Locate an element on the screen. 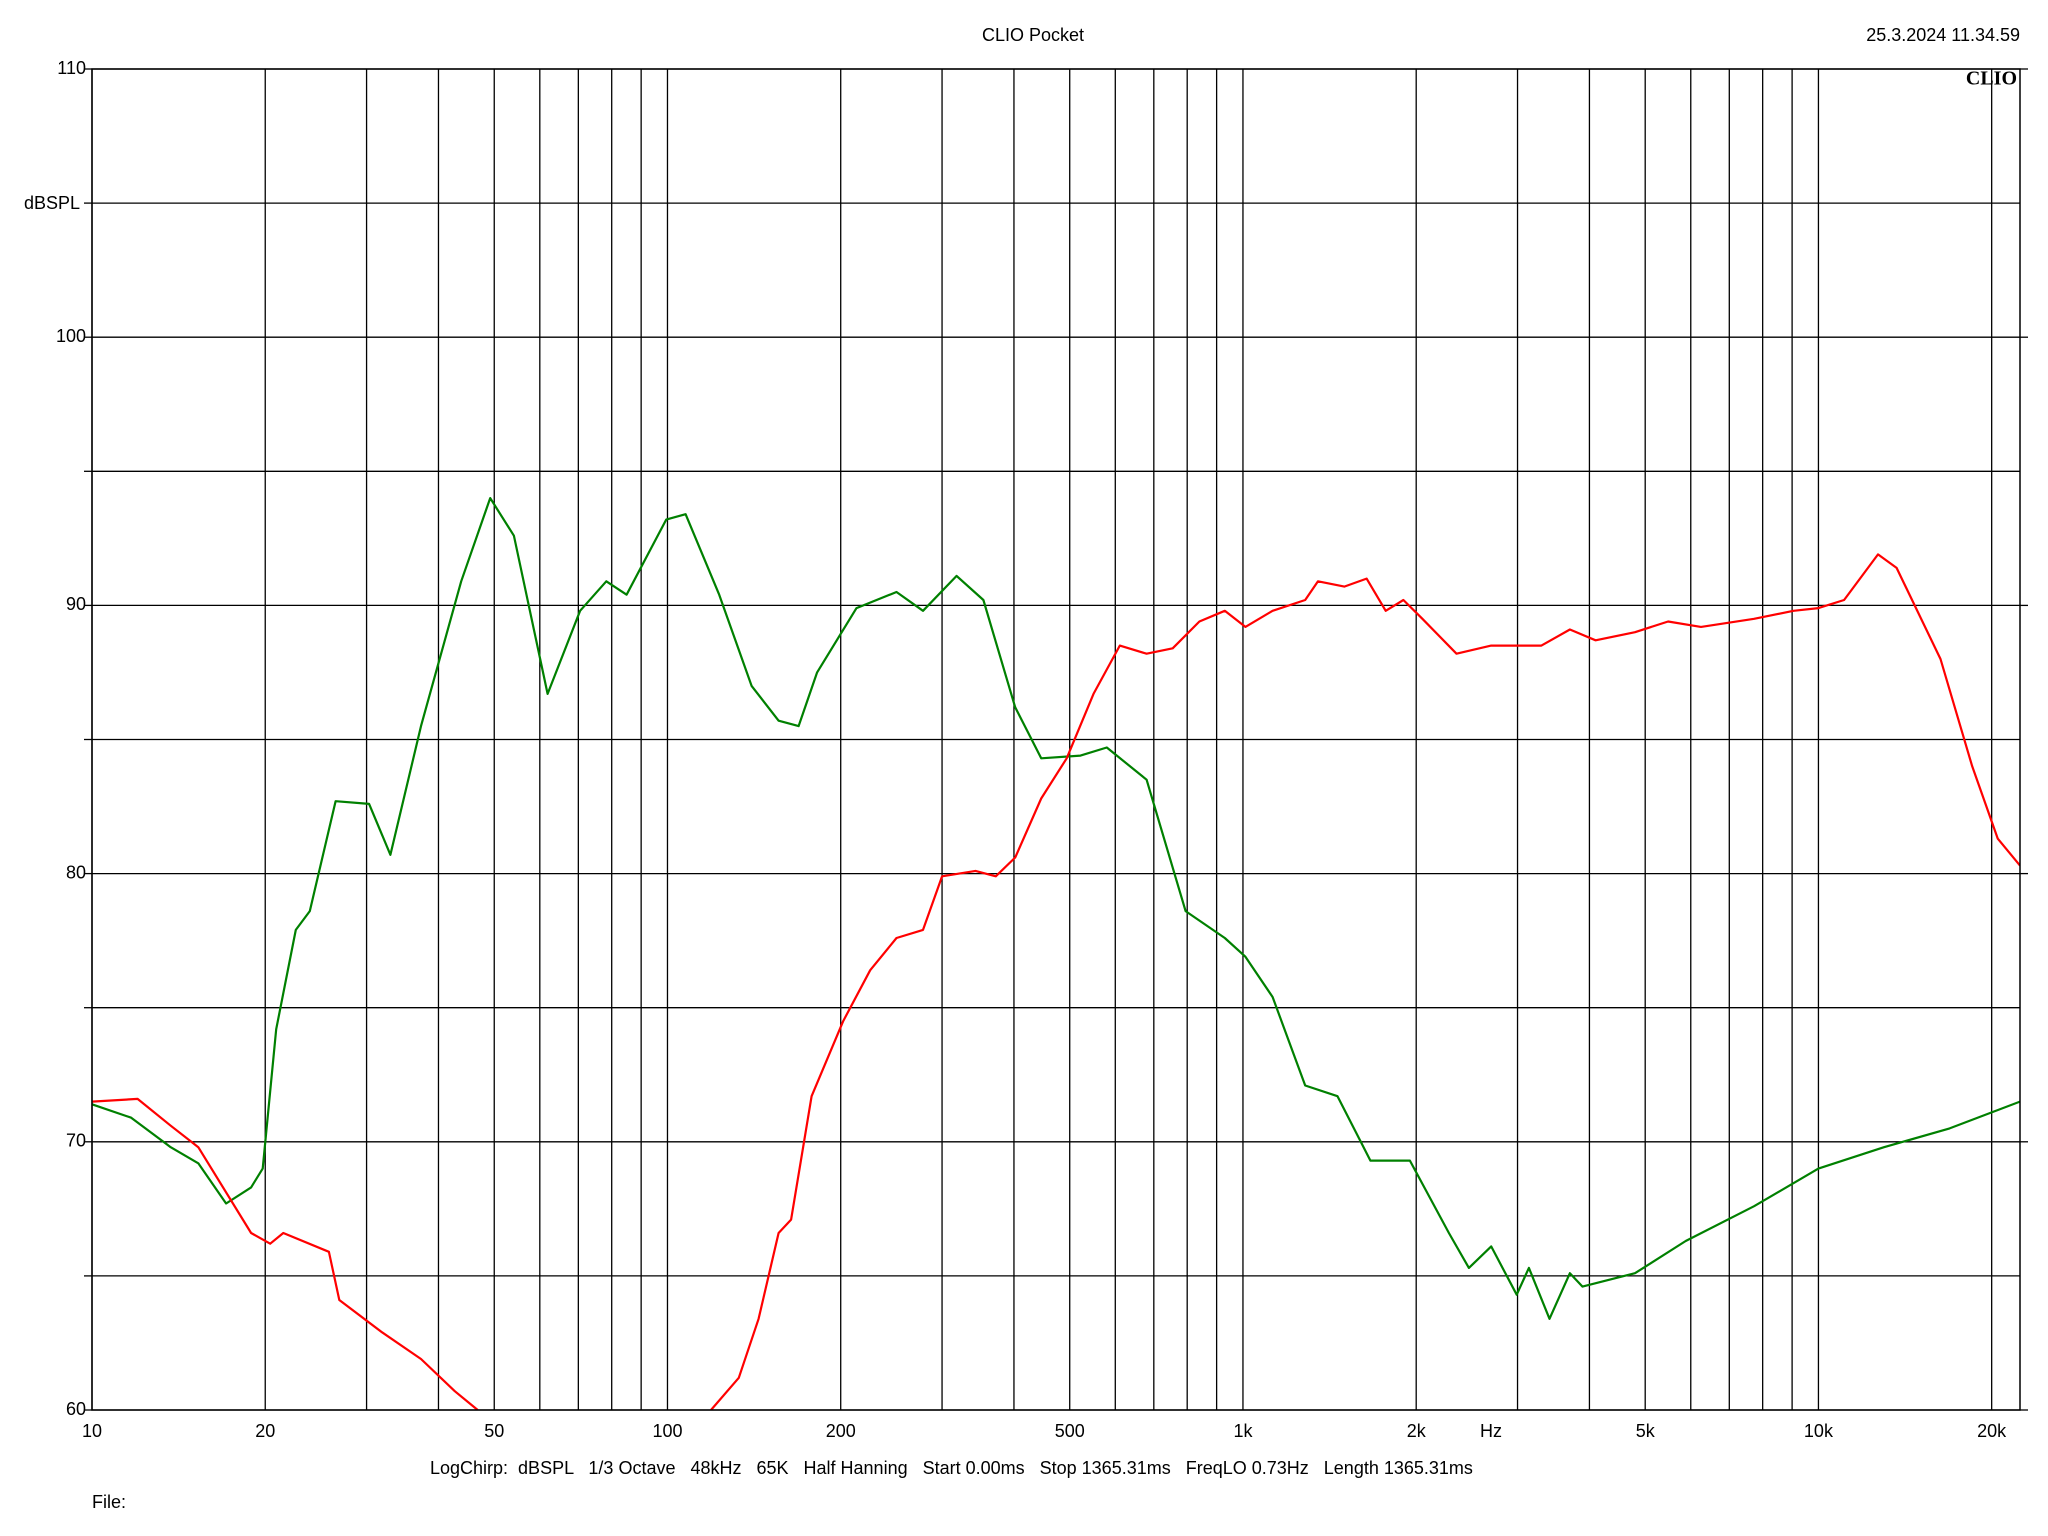 Image resolution: width=2048 pixels, height=1536 pixels. x-tick-label: 2k is located at coordinates (1417, 1431).